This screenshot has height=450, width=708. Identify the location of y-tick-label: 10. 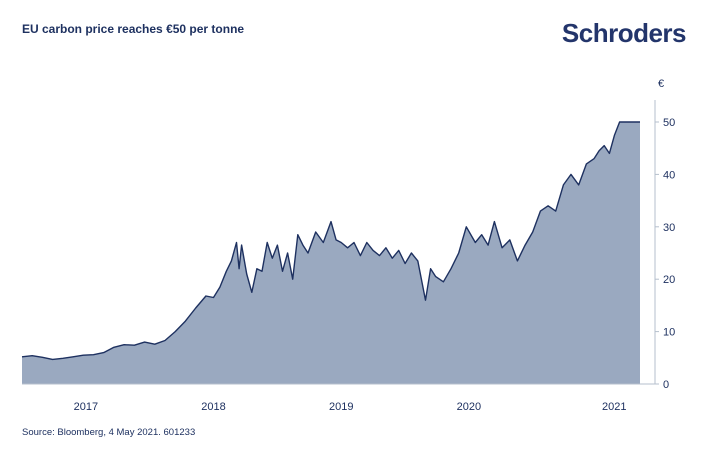
(669, 333).